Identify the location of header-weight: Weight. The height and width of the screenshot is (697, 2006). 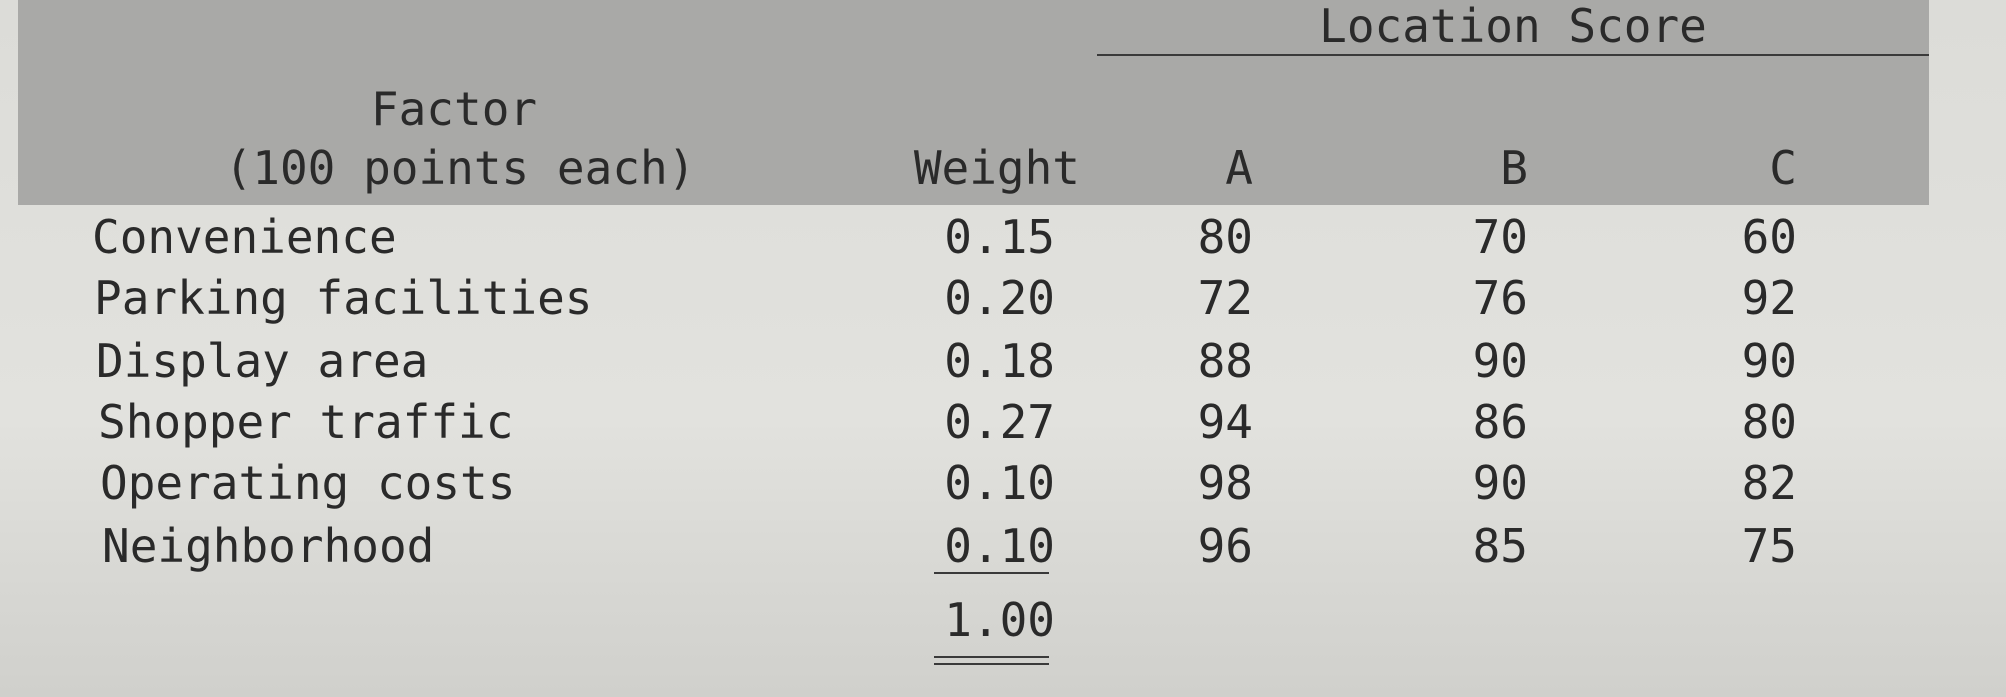
(996, 168).